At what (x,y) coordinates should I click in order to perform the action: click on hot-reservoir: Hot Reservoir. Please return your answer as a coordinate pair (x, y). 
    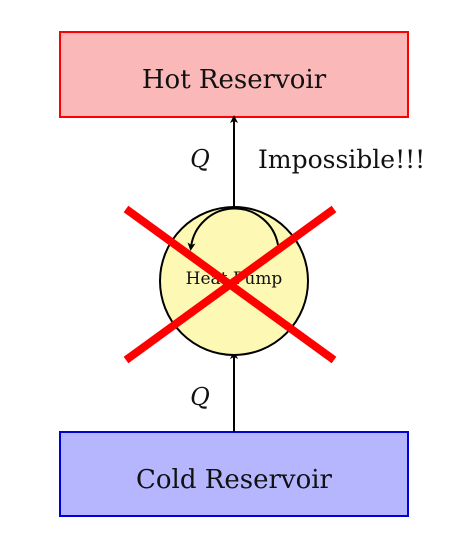
    Looking at the image, I should click on (234, 74).